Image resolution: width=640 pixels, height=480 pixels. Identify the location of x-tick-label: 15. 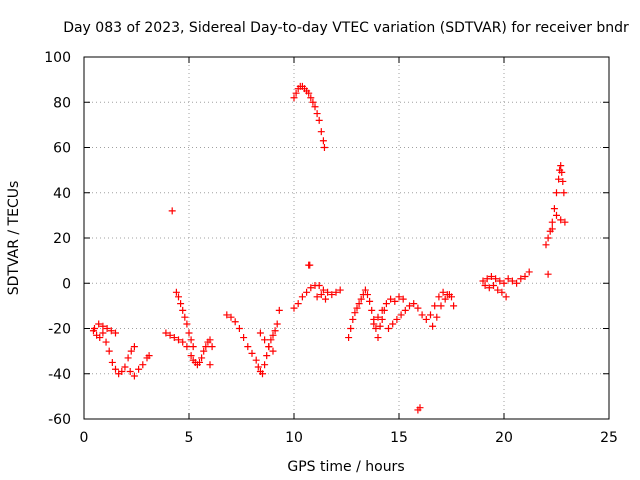
(399, 438).